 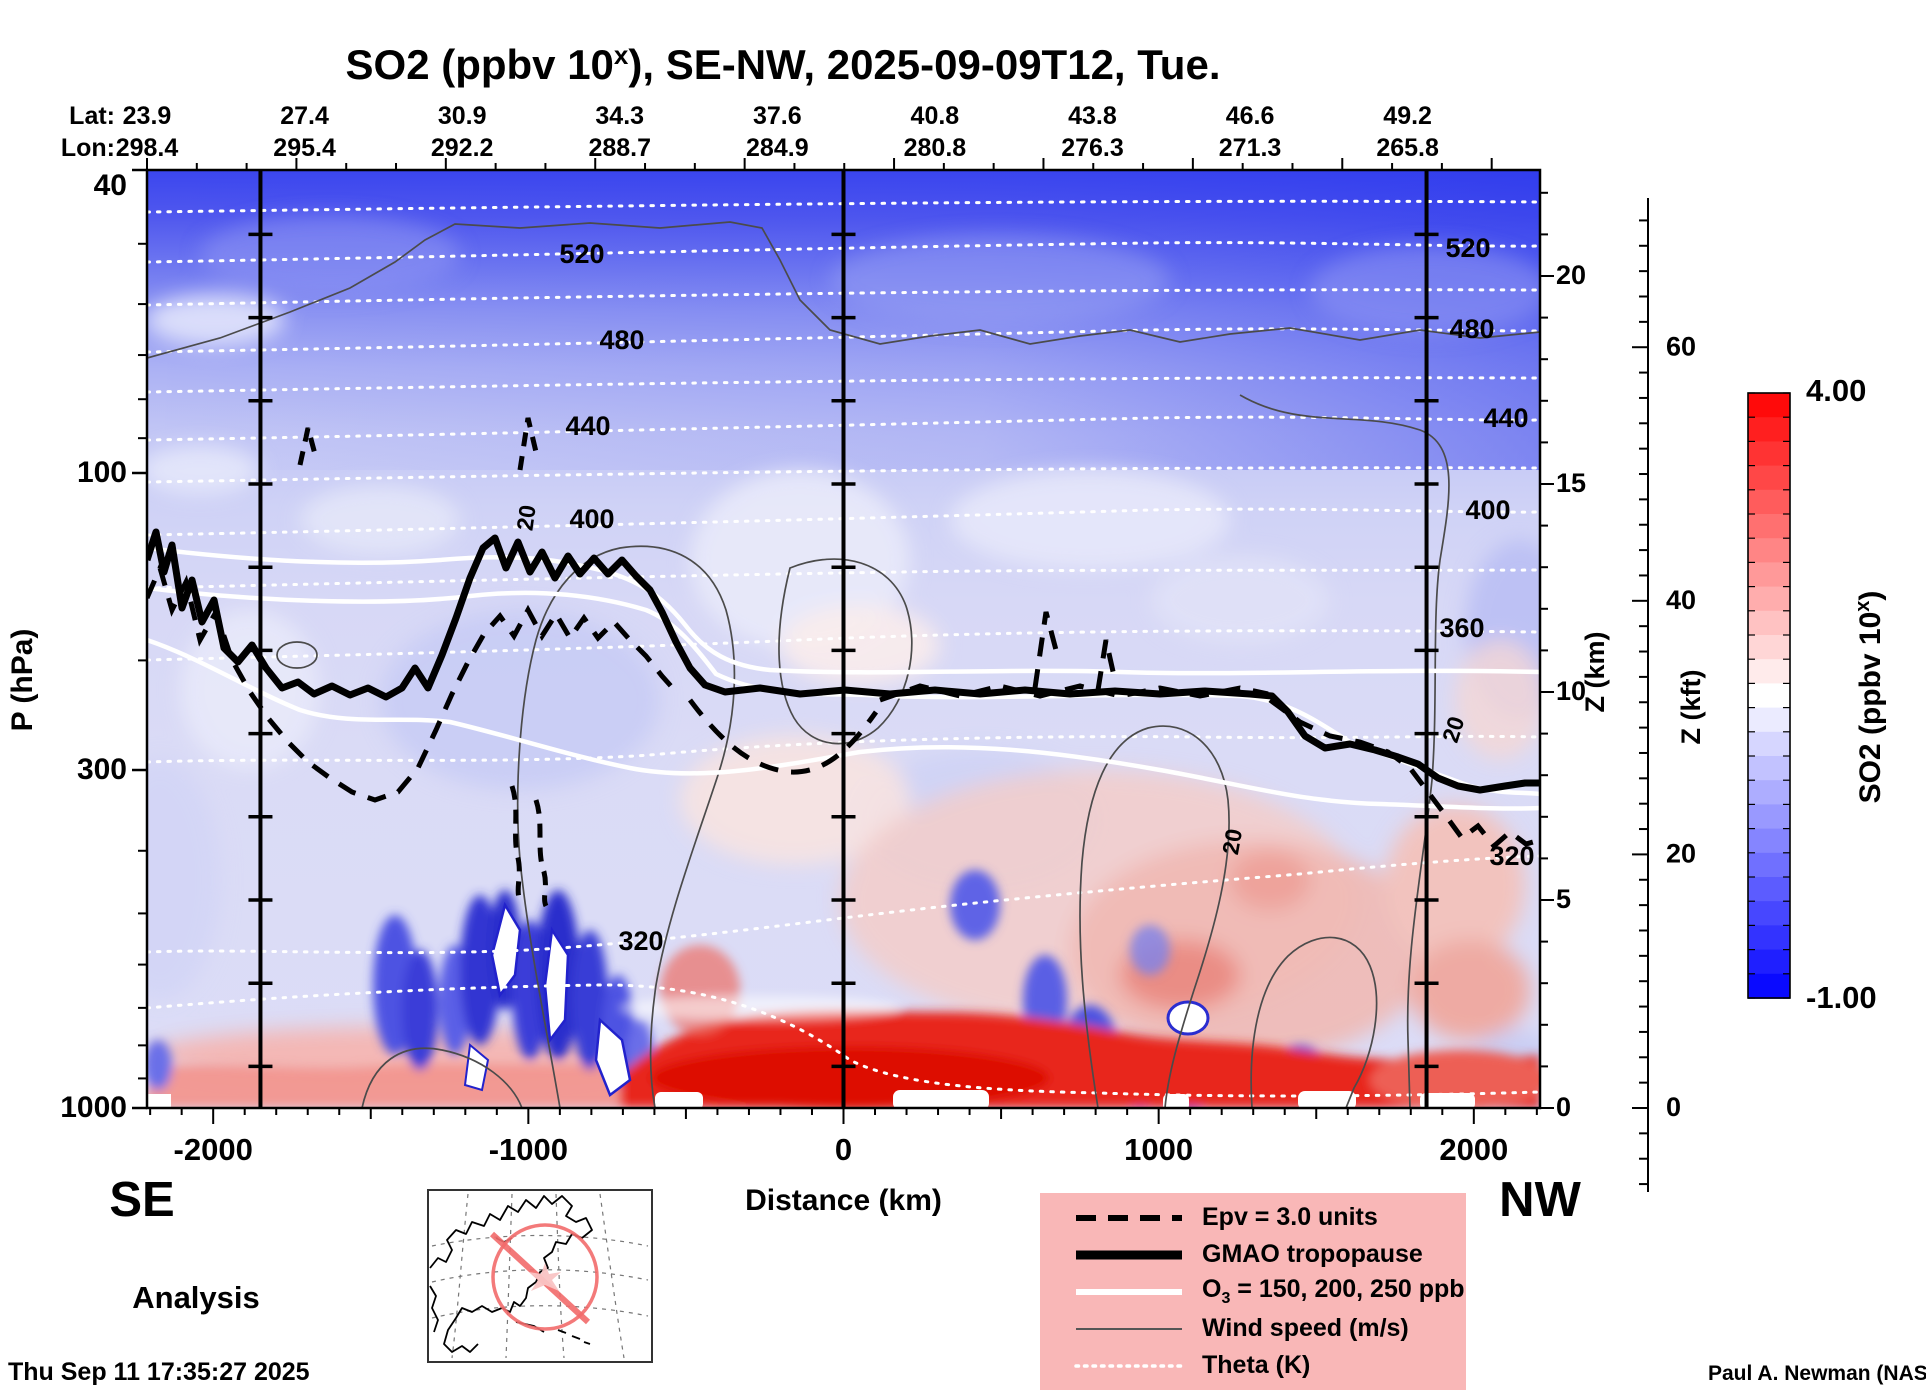 I want to click on lon-value: 295.4, so click(x=304, y=148).